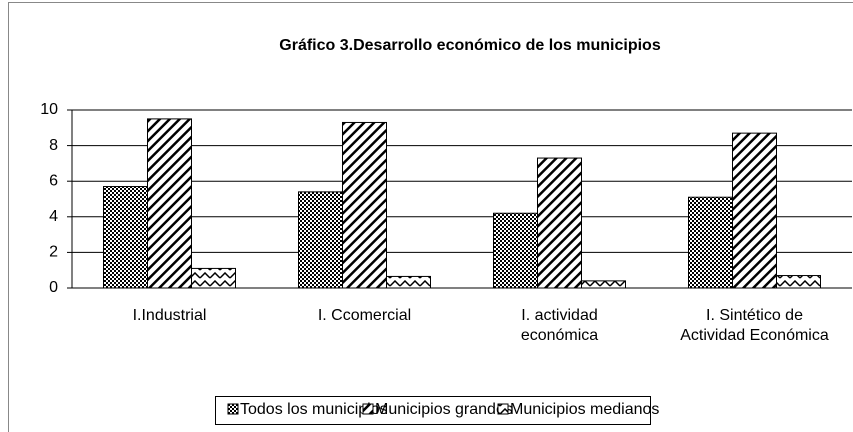 Image resolution: width=853 pixels, height=432 pixels. I want to click on x-tick-label: I. Sintético de Actividad Económica, so click(754, 325).